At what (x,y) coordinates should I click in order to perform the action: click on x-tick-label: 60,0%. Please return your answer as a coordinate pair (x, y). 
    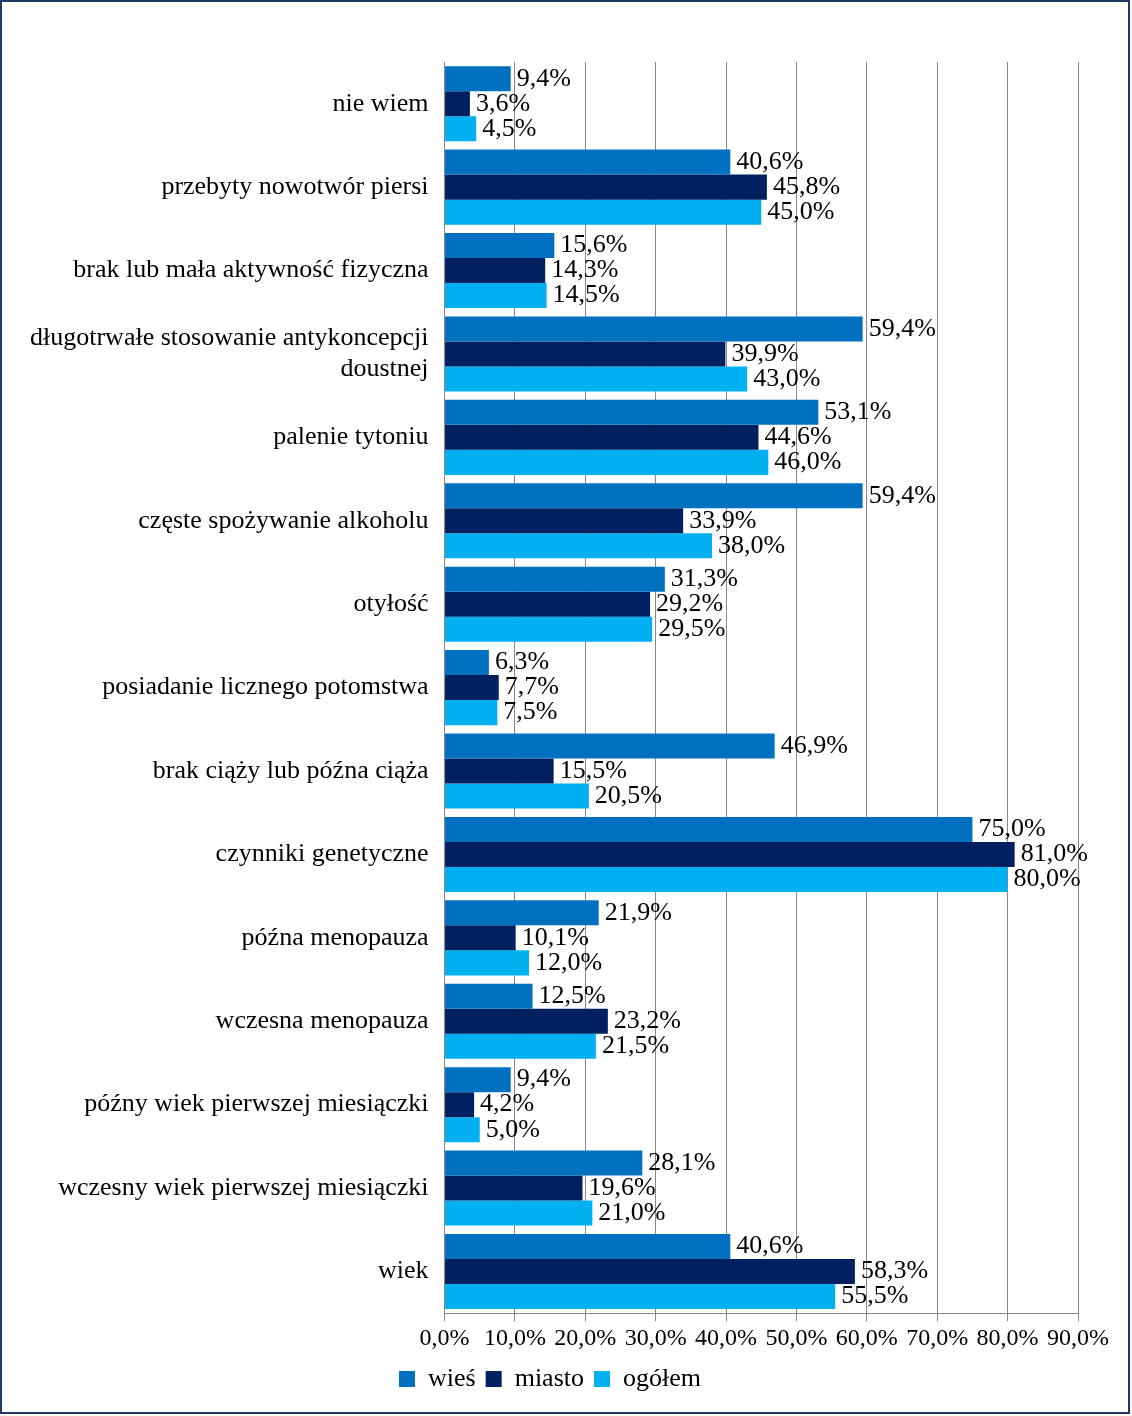
    Looking at the image, I should click on (866, 1336).